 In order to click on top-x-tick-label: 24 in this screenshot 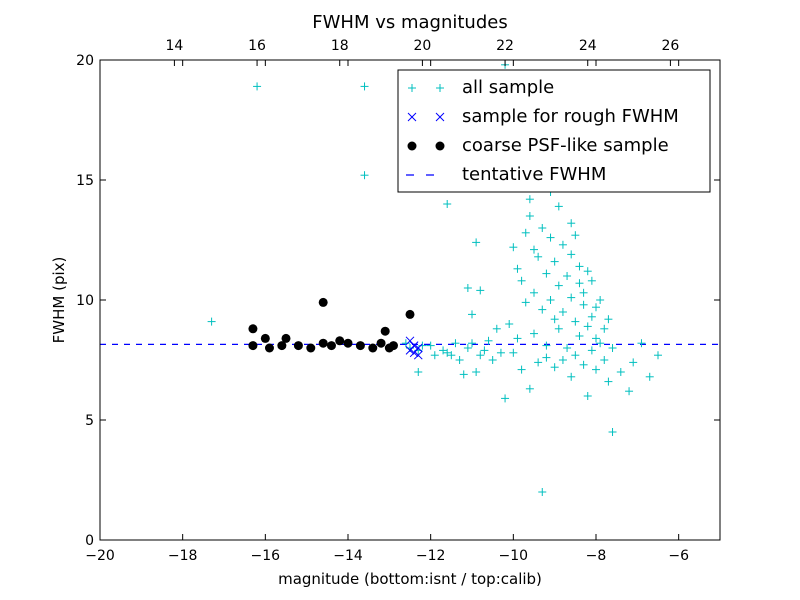, I will do `click(588, 46)`.